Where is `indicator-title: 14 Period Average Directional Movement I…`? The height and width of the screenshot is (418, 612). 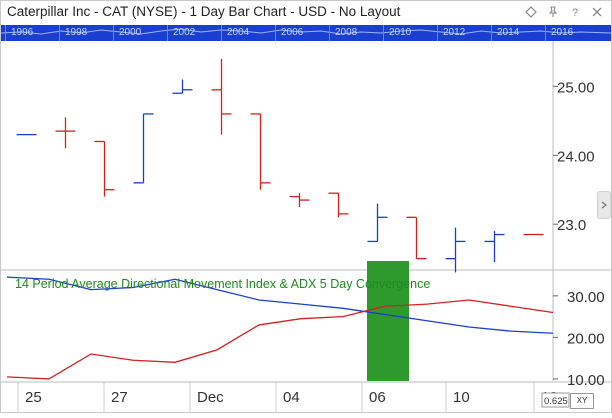 indicator-title: 14 Period Average Directional Movement I… is located at coordinates (222, 284).